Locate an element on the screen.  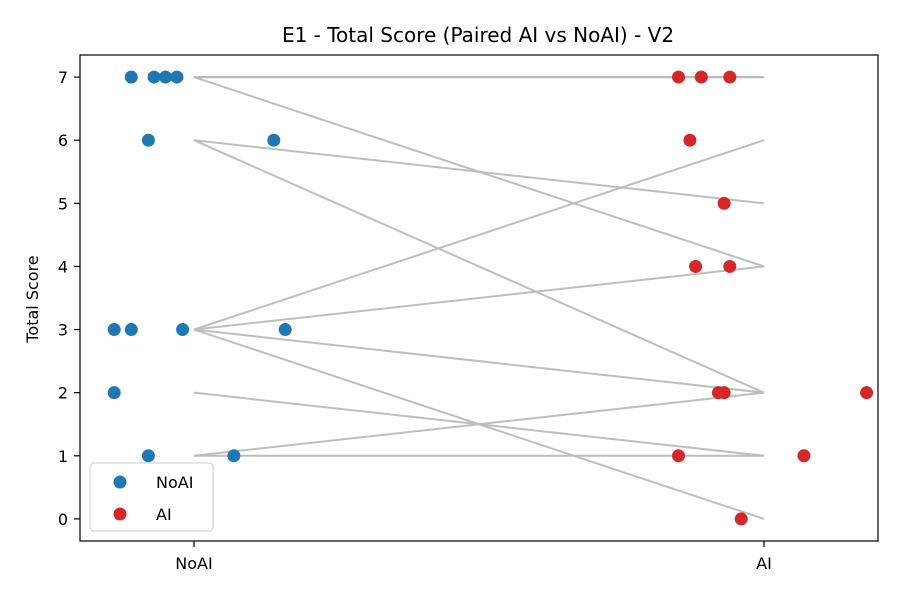
y-tick-label: 4 is located at coordinates (63, 266).